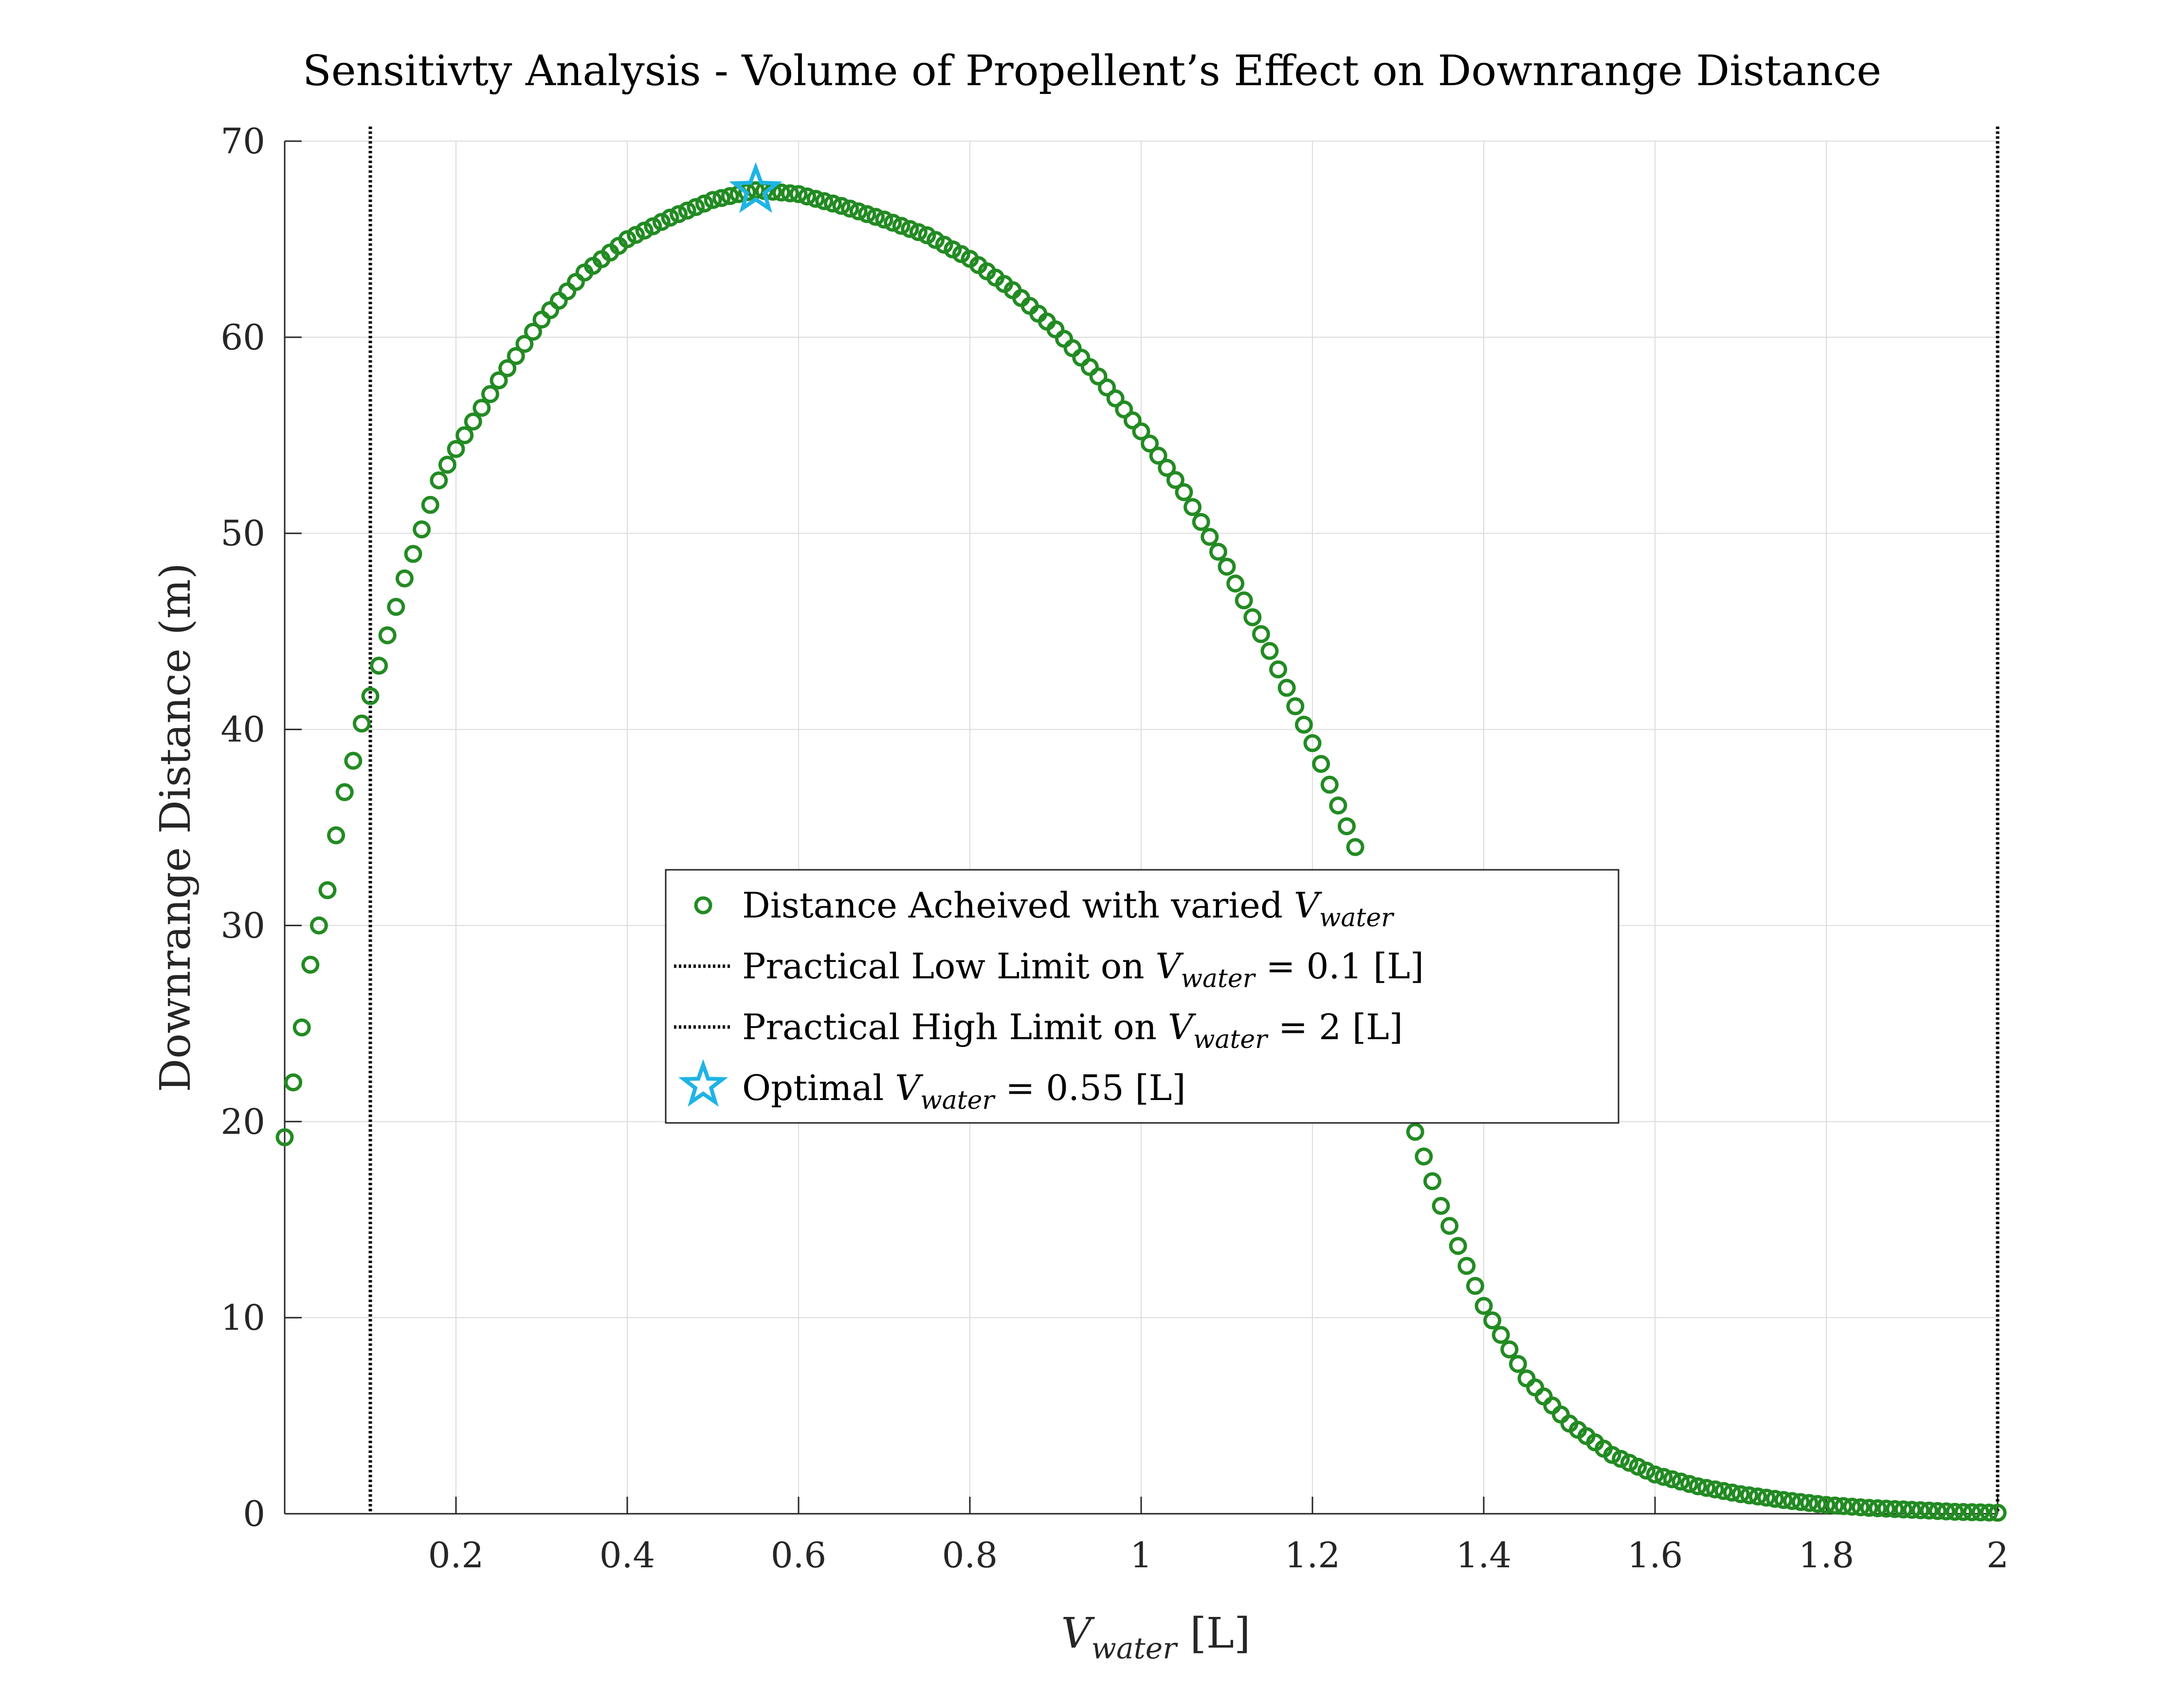 Image resolution: width=2184 pixels, height=1688 pixels. Describe the element at coordinates (1313, 1555) in the screenshot. I see `x-tick-label: 1.2` at that location.